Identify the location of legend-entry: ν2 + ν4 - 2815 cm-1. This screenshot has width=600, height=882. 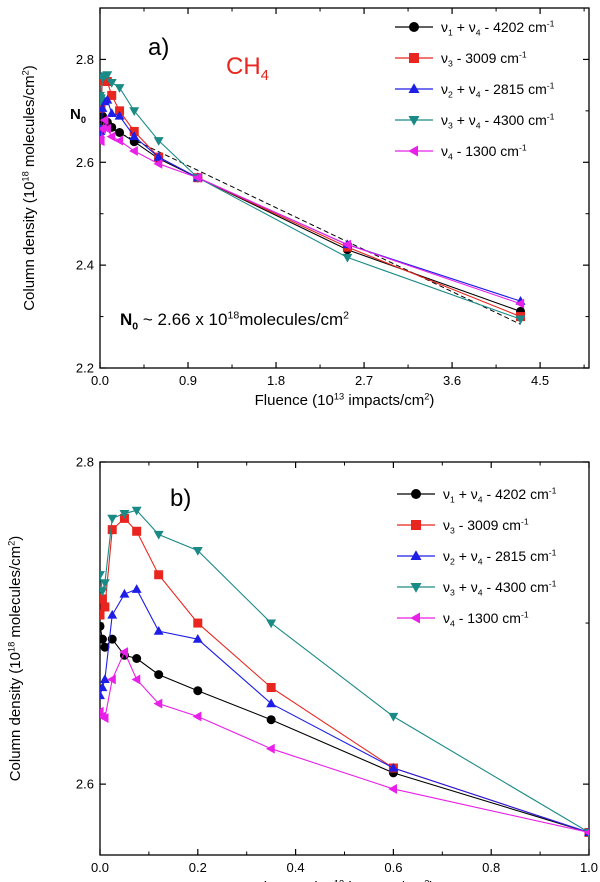
(498, 90).